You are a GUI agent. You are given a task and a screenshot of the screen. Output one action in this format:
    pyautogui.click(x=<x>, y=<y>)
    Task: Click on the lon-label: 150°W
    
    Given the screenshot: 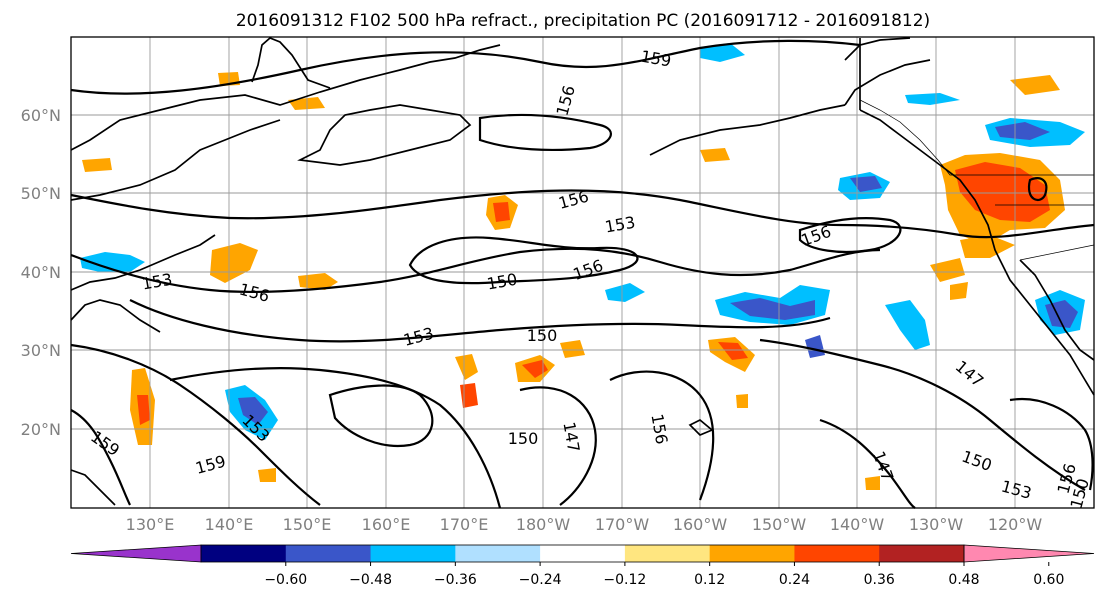 What is the action you would take?
    pyautogui.click(x=779, y=524)
    